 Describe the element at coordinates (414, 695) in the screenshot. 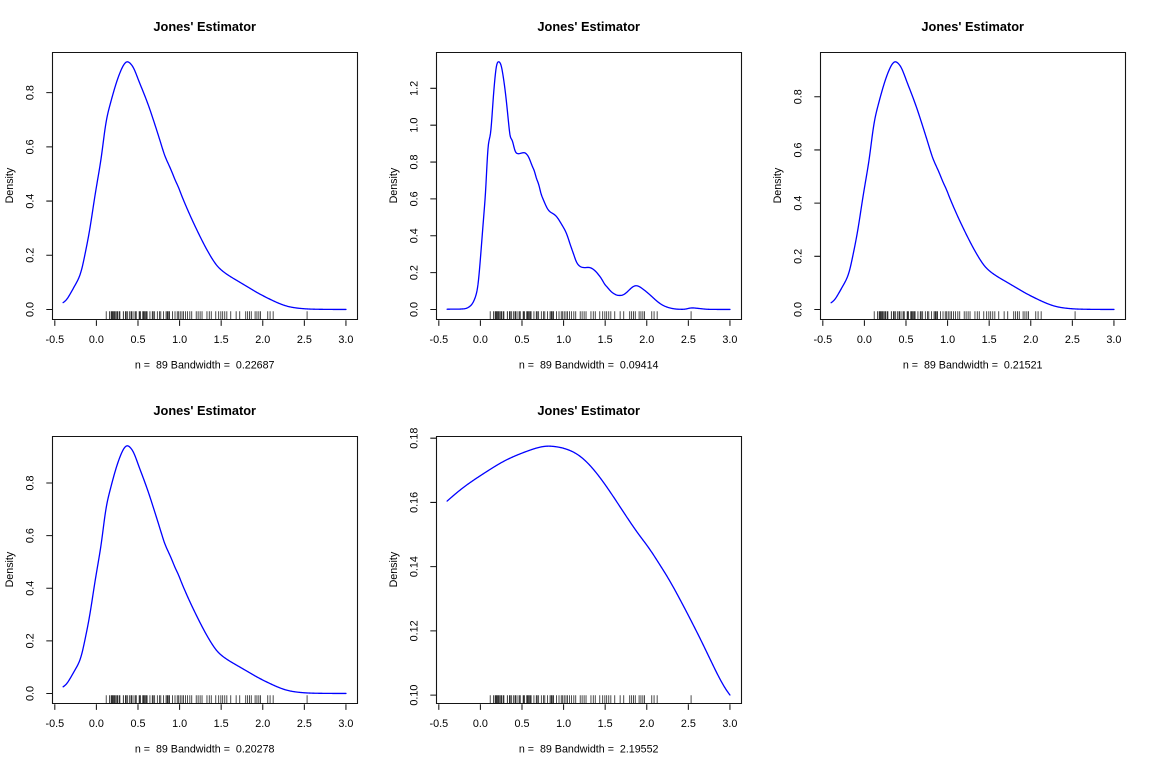

I see `svg-text: 0.10` at that location.